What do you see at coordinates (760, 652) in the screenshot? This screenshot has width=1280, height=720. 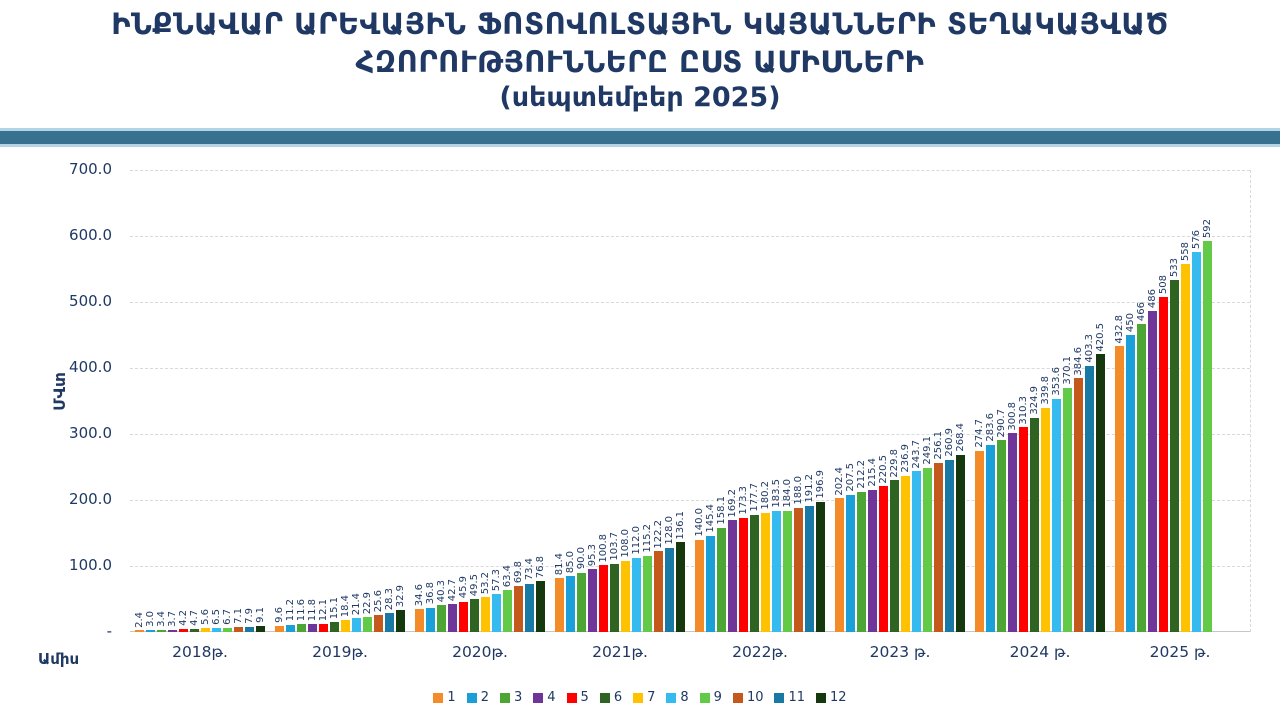 I see `x-category-label: 2022թ.` at bounding box center [760, 652].